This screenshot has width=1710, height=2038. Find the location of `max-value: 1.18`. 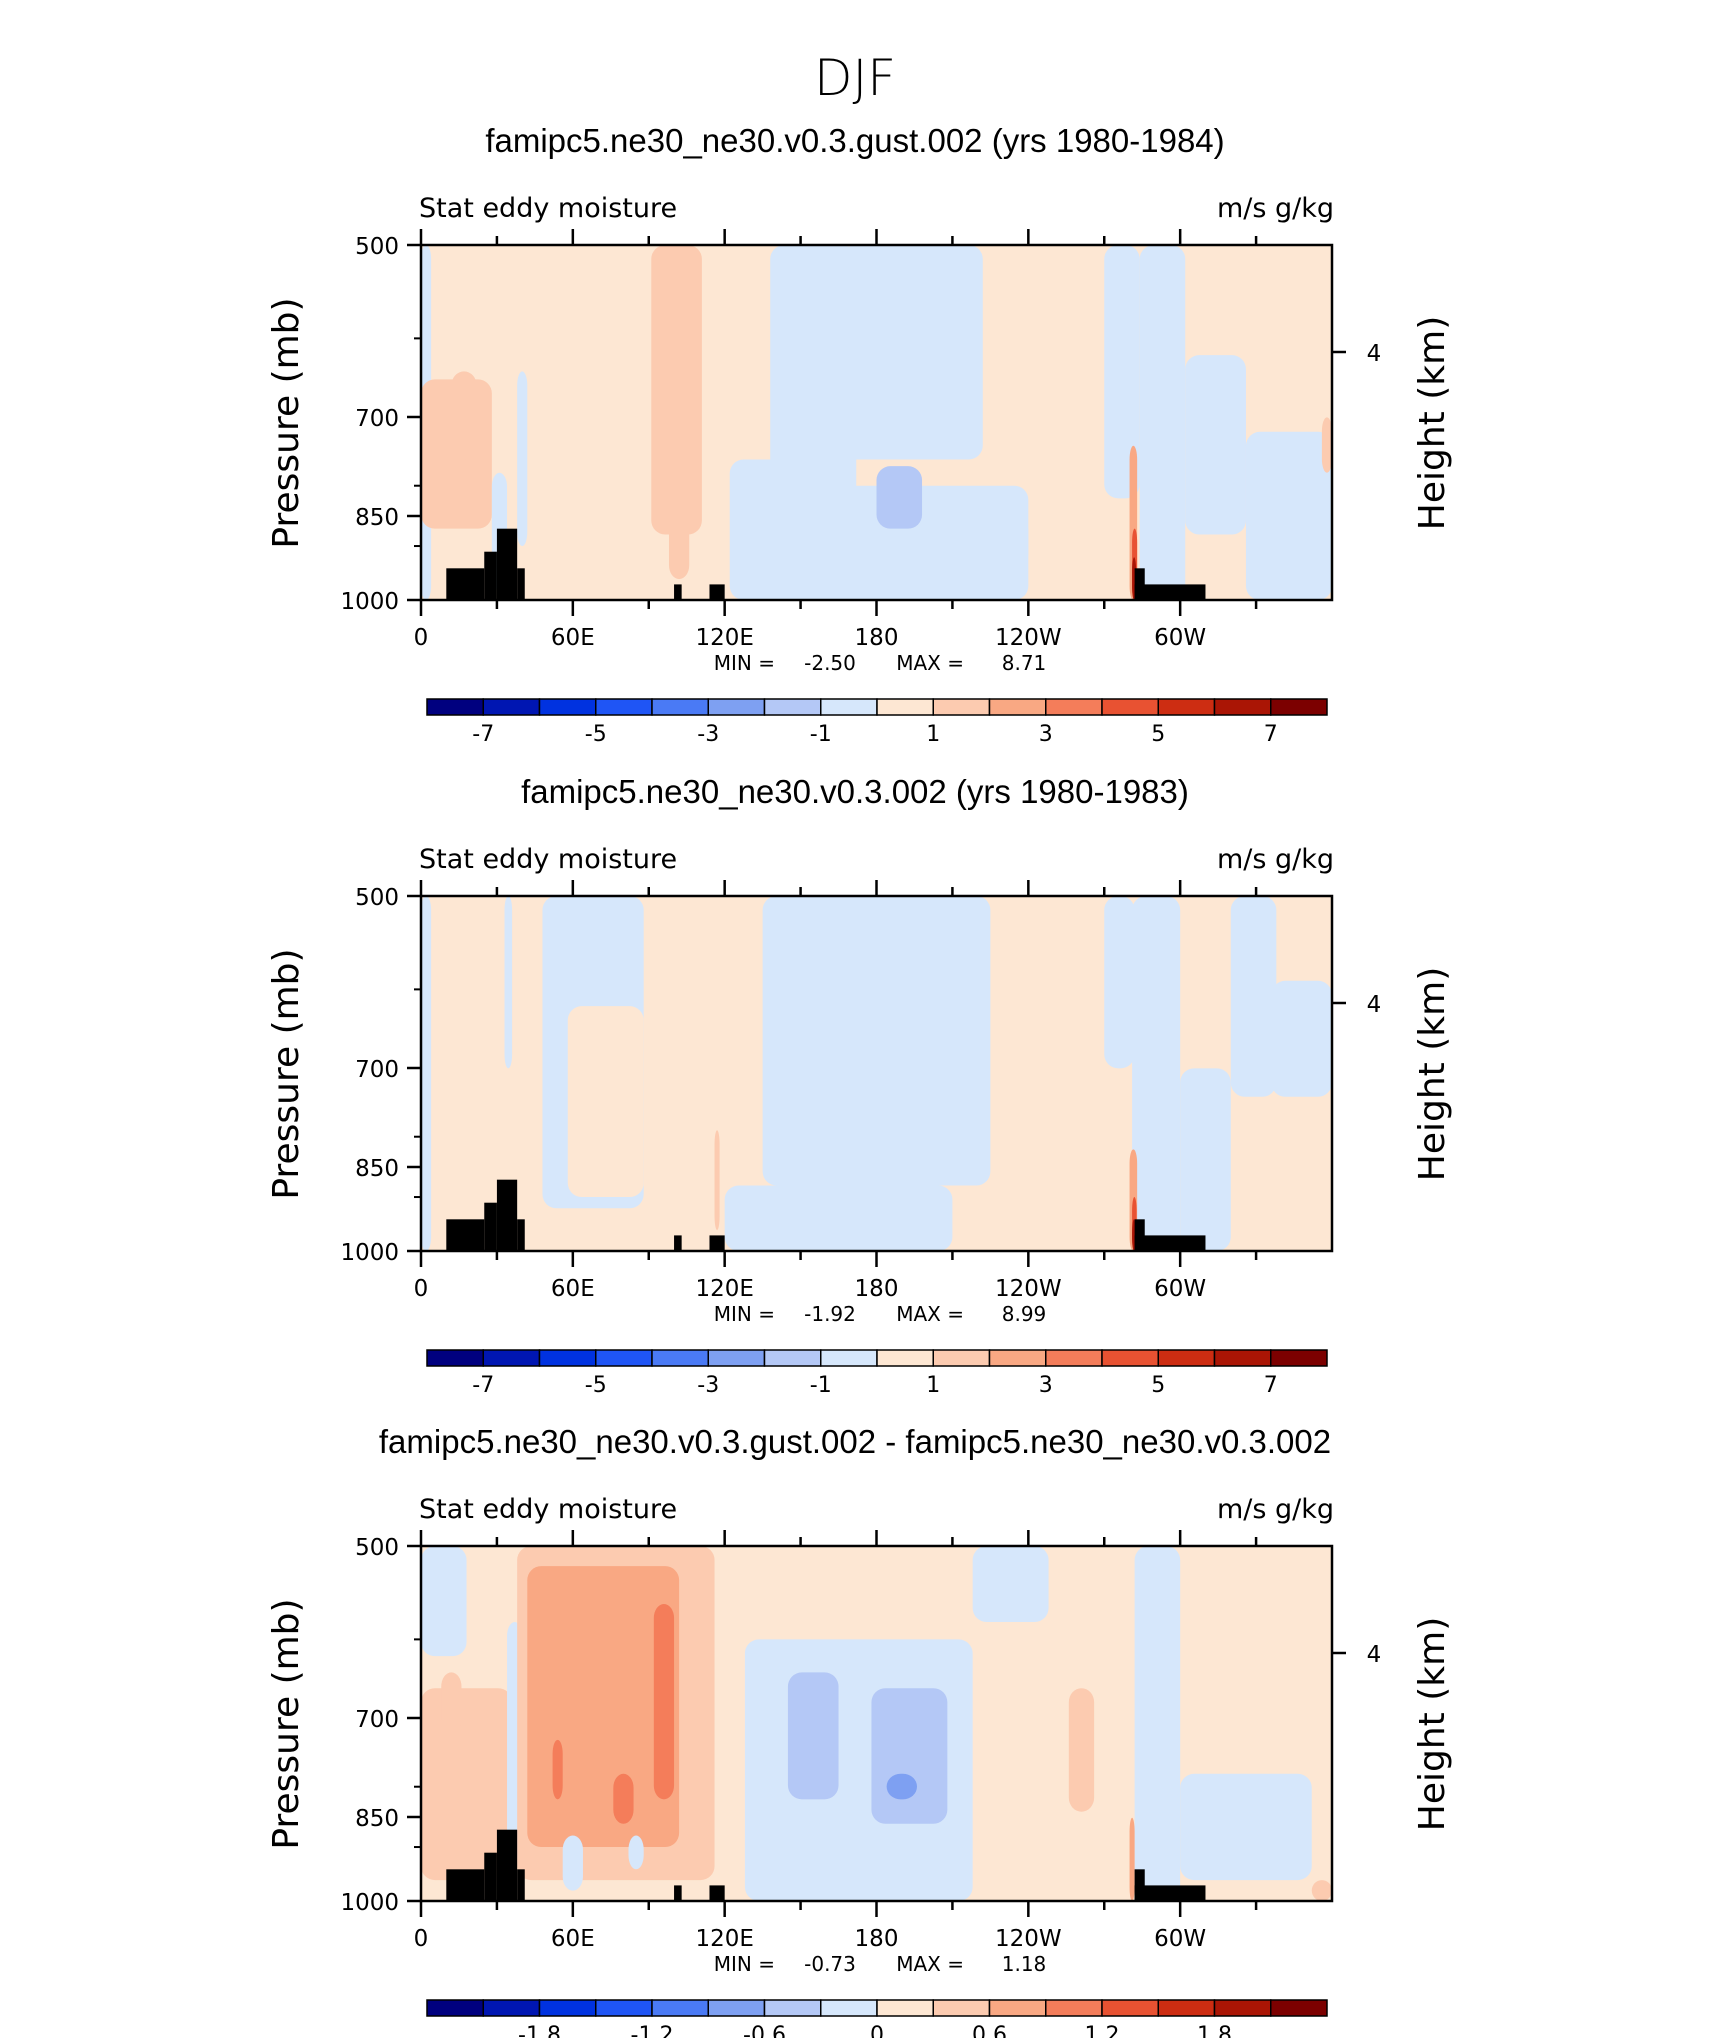

max-value: 1.18 is located at coordinates (1024, 1964).